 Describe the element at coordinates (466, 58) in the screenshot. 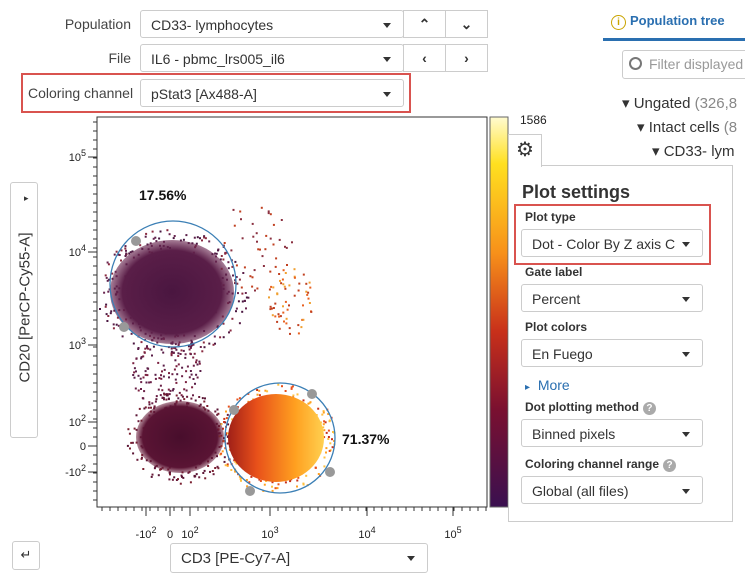

I see `next-file-button: ›` at that location.